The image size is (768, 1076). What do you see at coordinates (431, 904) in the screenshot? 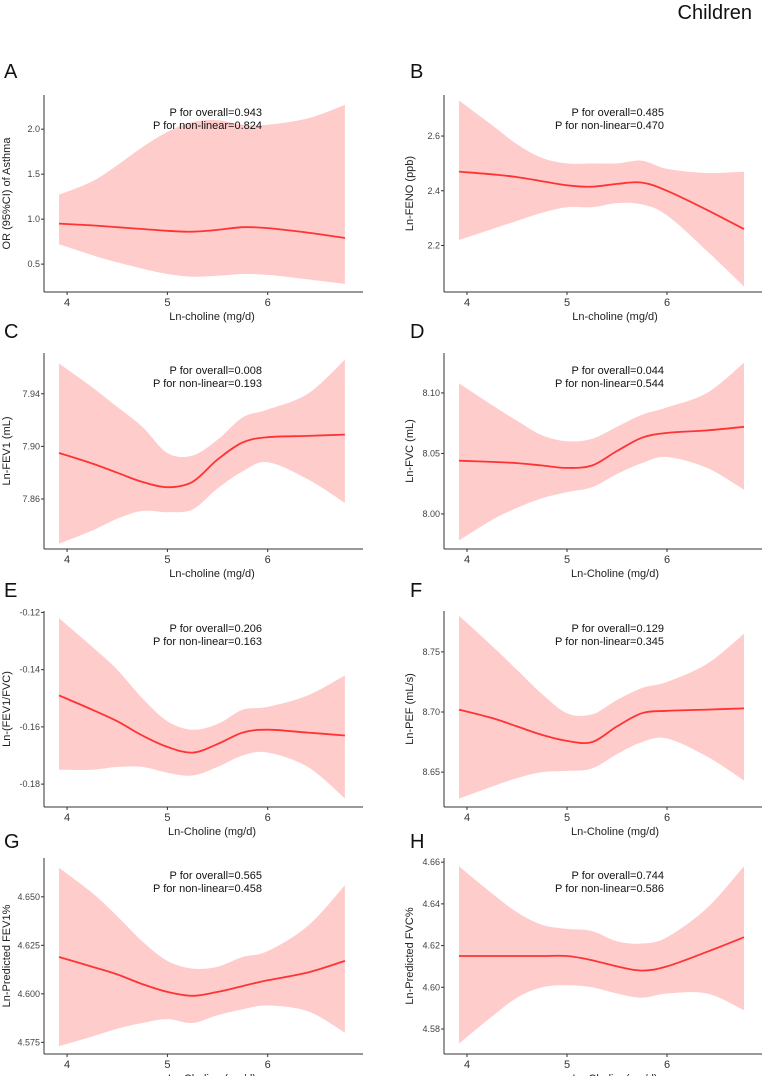
I see `y-tick-label: 4.64` at bounding box center [431, 904].